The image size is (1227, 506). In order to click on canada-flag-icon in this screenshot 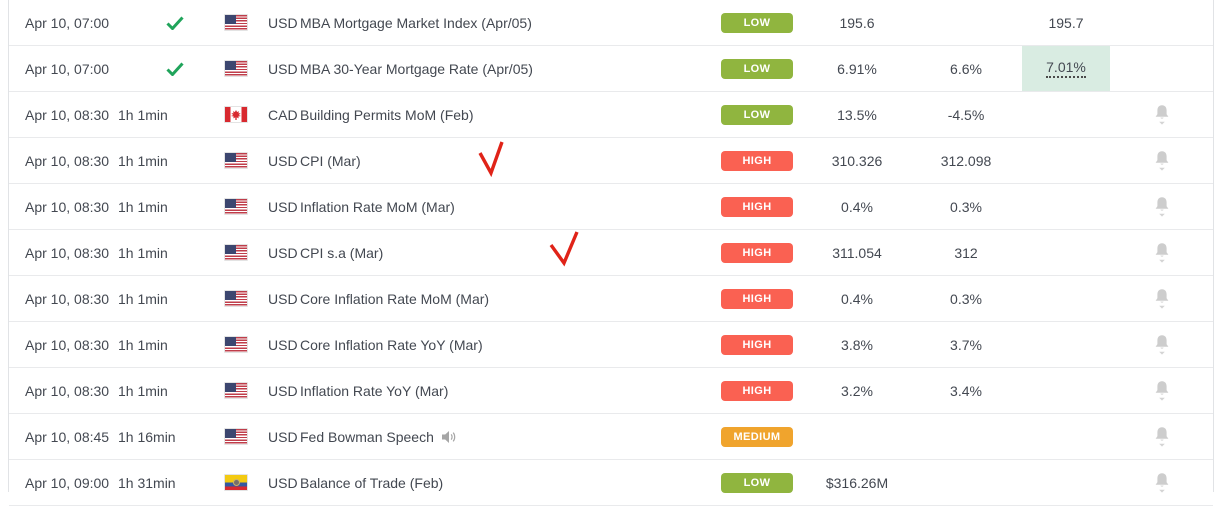, I will do `click(236, 114)`.